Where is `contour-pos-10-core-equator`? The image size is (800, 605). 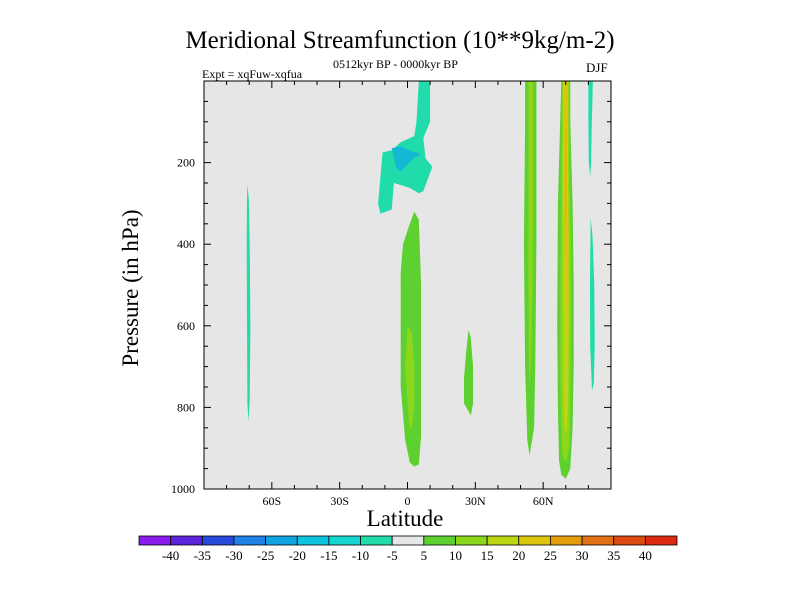
contour-pos-10-core-equator is located at coordinates (410, 377).